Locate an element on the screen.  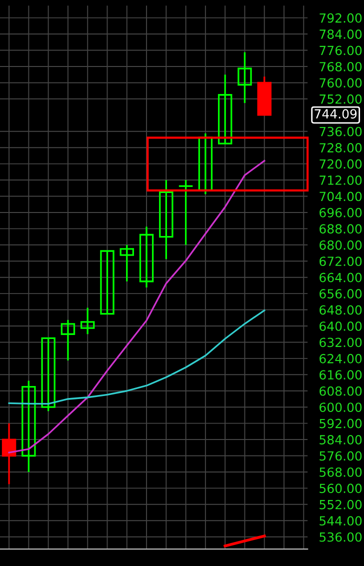
y-tick-label: 552.00 is located at coordinates (341, 505).